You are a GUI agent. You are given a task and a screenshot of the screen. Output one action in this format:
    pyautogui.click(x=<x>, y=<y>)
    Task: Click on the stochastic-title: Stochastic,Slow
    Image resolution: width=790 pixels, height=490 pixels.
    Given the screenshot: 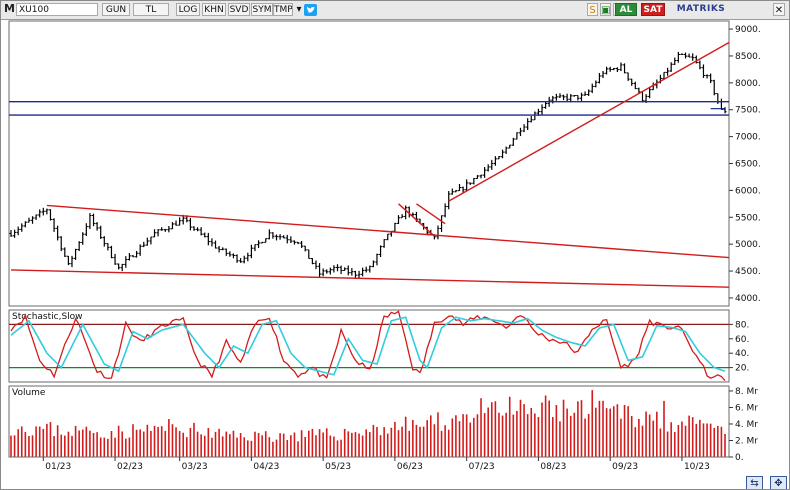 What is the action you would take?
    pyautogui.click(x=47, y=317)
    